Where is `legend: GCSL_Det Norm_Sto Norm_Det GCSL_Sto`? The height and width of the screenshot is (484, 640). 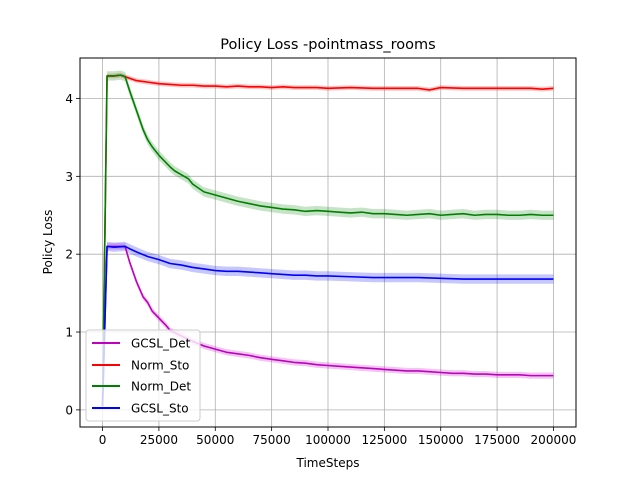
legend: GCSL_Det Norm_Sto Norm_Det GCSL_Sto is located at coordinates (143, 375).